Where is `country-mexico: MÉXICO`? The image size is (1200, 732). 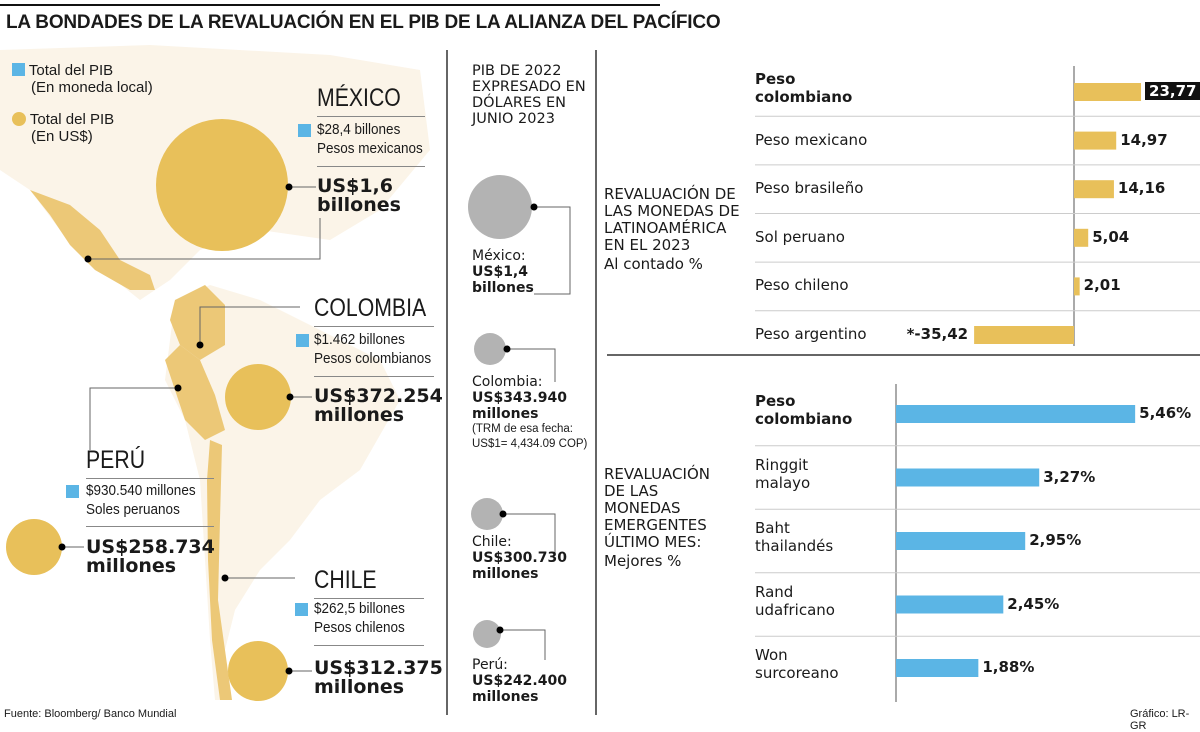 country-mexico: MÉXICO is located at coordinates (371, 100).